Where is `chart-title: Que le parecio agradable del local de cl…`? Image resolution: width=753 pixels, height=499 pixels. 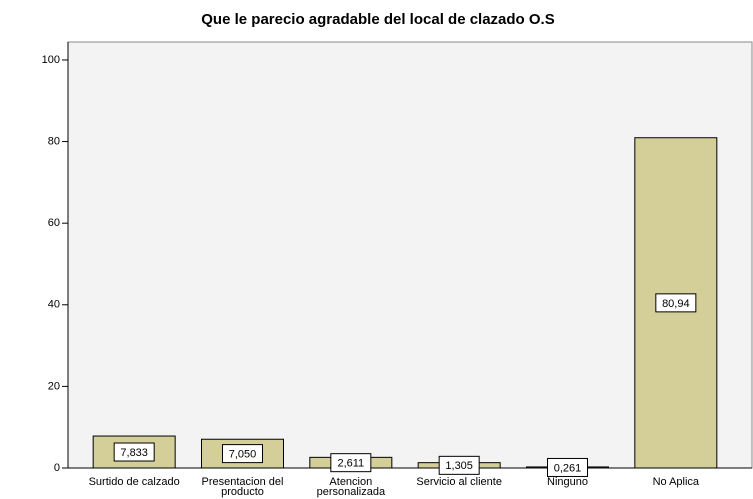 chart-title: Que le parecio agradable del local de cl… is located at coordinates (377, 19).